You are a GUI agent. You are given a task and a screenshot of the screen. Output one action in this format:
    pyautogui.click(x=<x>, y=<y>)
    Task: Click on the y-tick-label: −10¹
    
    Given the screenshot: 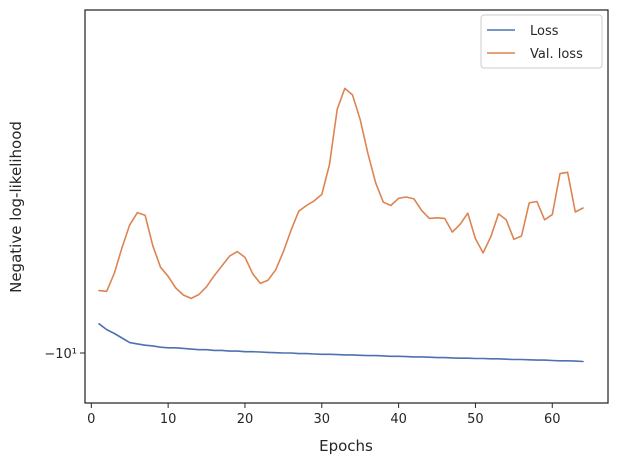 What is the action you would take?
    pyautogui.click(x=60, y=354)
    